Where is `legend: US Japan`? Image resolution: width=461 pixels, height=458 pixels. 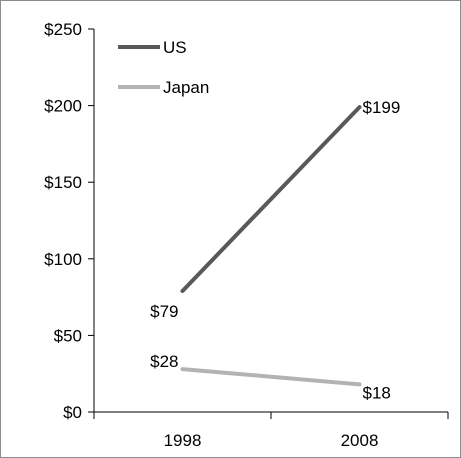
legend: US Japan is located at coordinates (163, 67).